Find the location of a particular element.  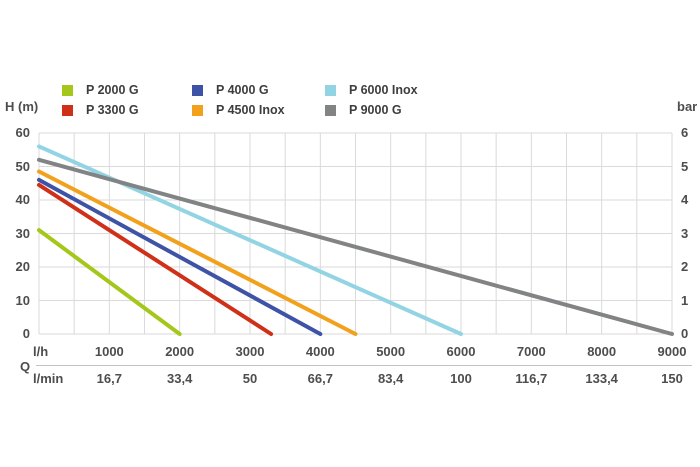

x-tick-lh: 1000 is located at coordinates (109, 351).